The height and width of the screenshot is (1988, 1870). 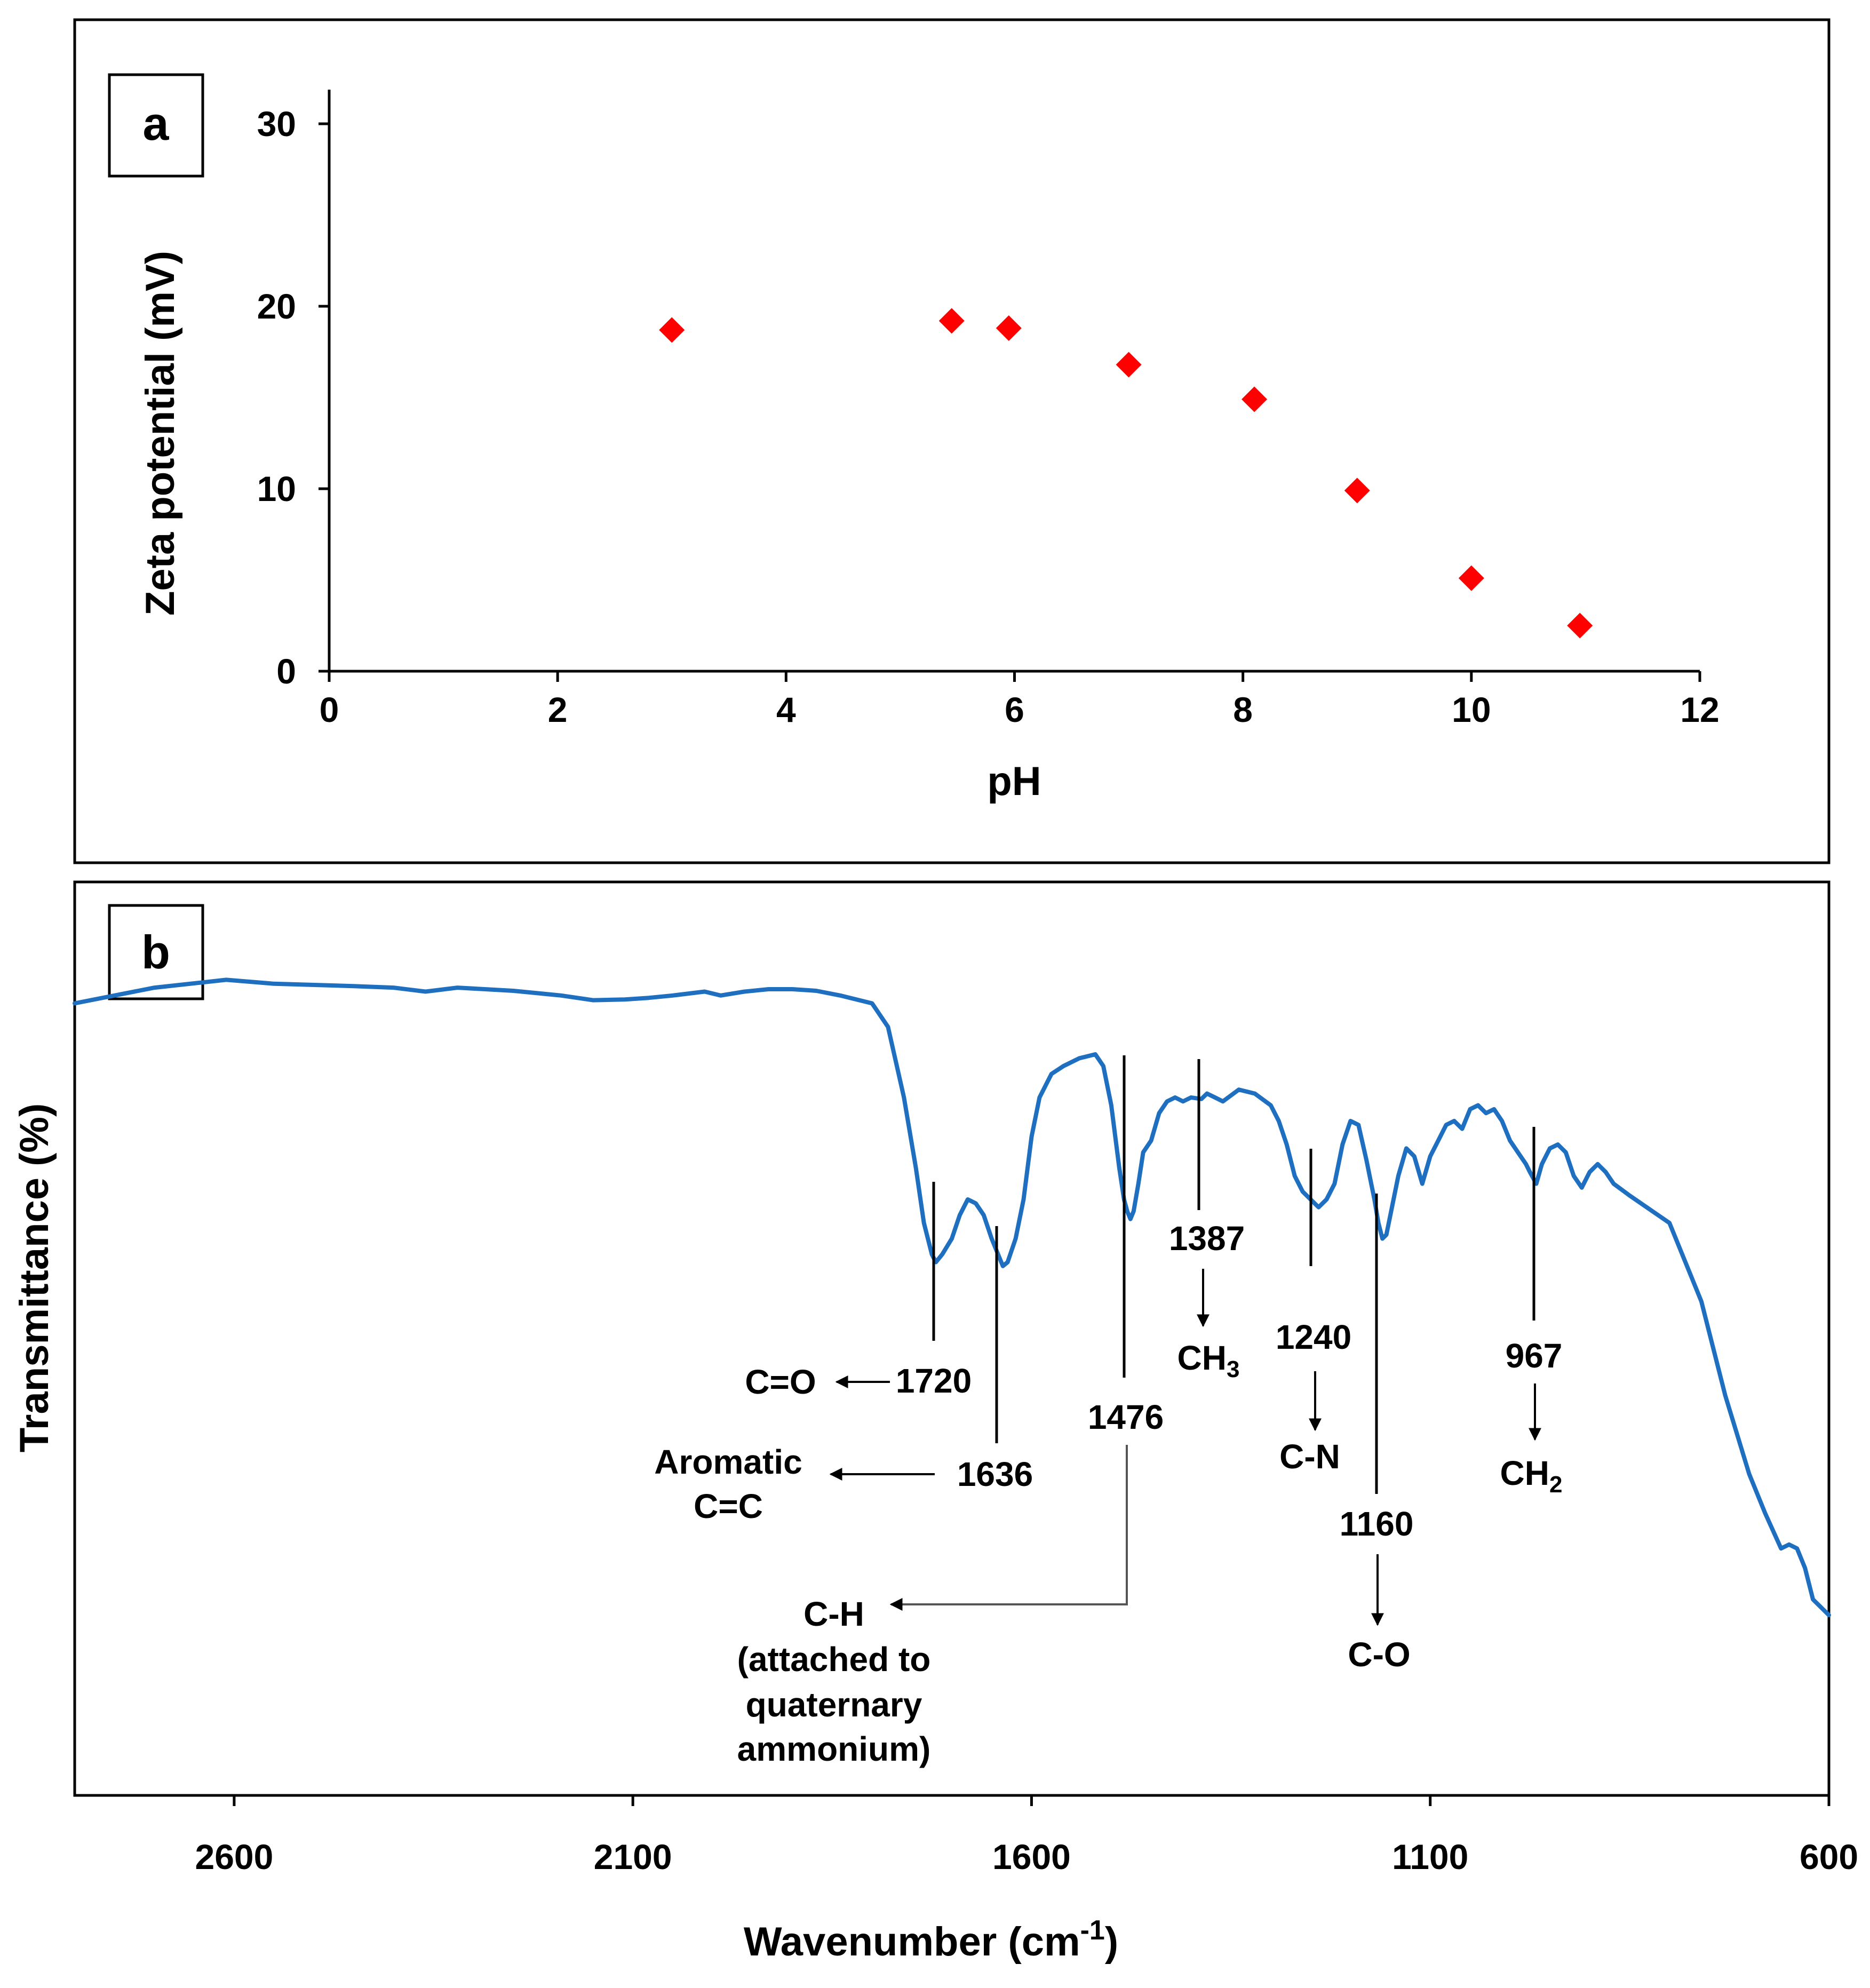 What do you see at coordinates (1233, 1369) in the screenshot?
I see `peak-label-1387-sub: 3` at bounding box center [1233, 1369].